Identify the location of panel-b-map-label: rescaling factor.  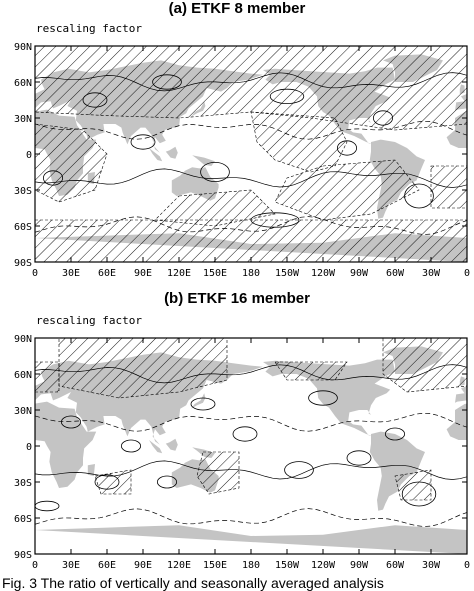
(89, 320).